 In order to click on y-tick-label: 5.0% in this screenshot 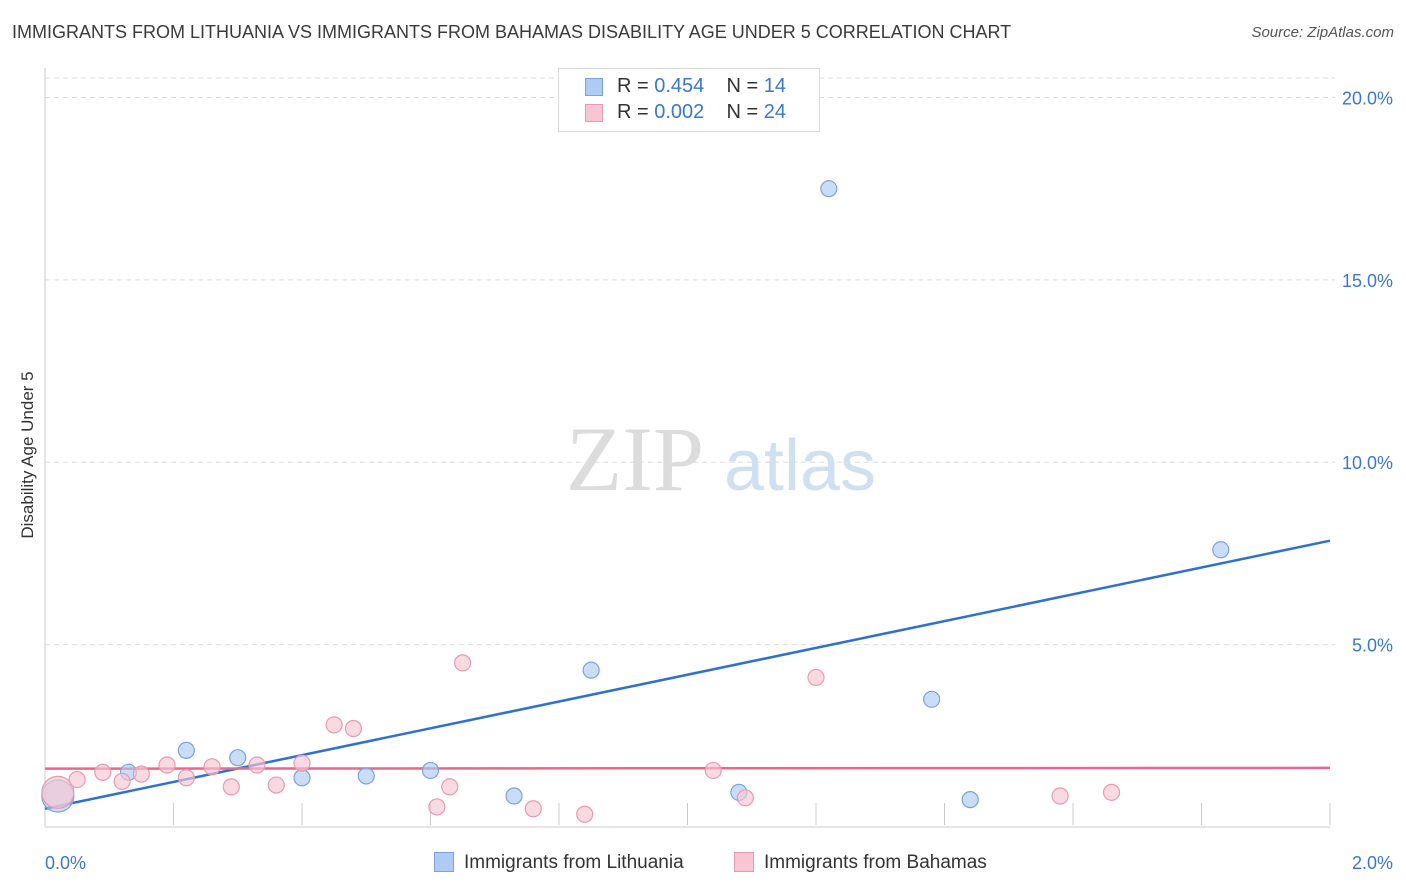, I will do `click(1372, 646)`.